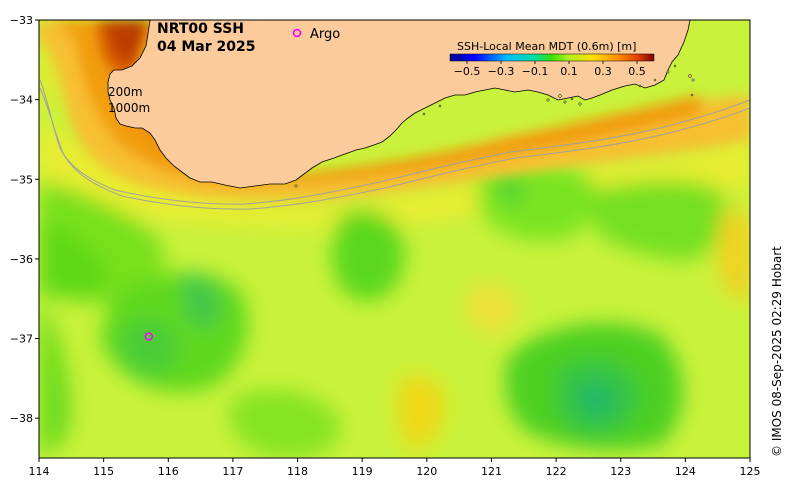 The height and width of the screenshot is (492, 791). What do you see at coordinates (550, 69) in the screenshot?
I see `colorbar-ticks: −0.5 −0.3 −0.1 0.1 0.3 0.5` at bounding box center [550, 69].